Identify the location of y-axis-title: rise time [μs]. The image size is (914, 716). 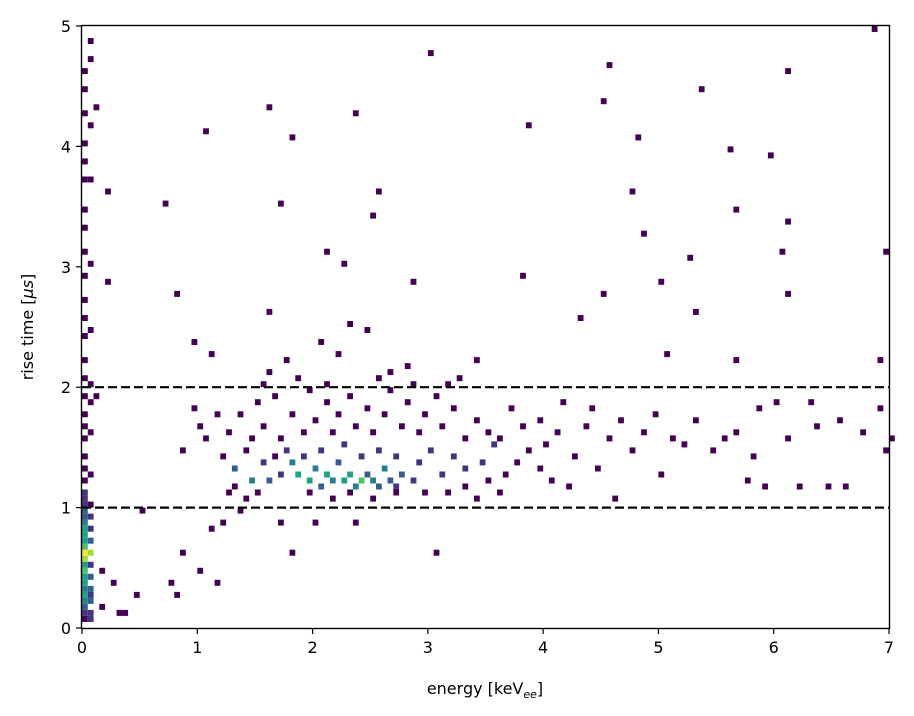
(27, 327).